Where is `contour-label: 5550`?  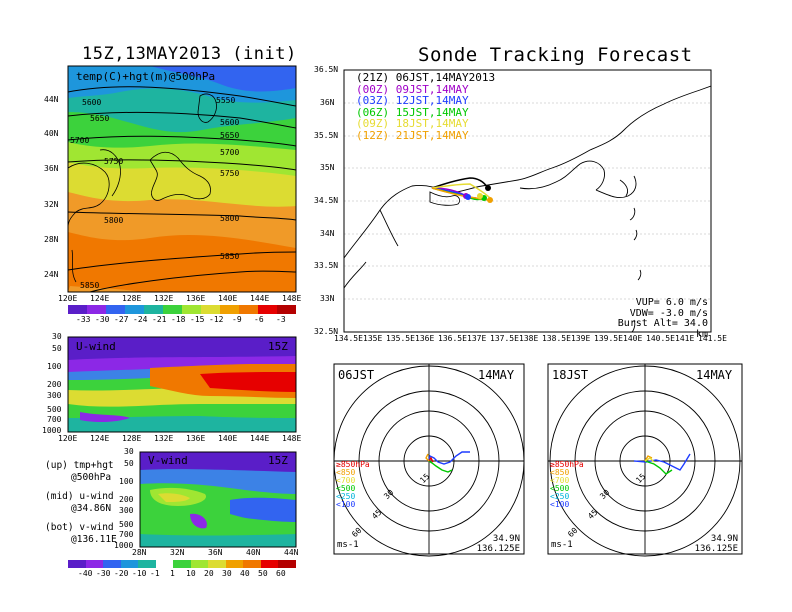
contour-label: 5550 is located at coordinates (226, 100).